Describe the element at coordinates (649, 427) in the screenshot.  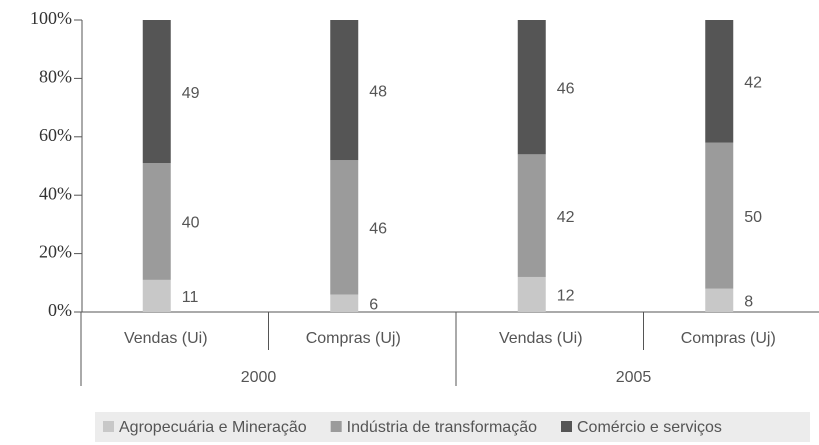
I see `legend-label: Comércio e serviços` at that location.